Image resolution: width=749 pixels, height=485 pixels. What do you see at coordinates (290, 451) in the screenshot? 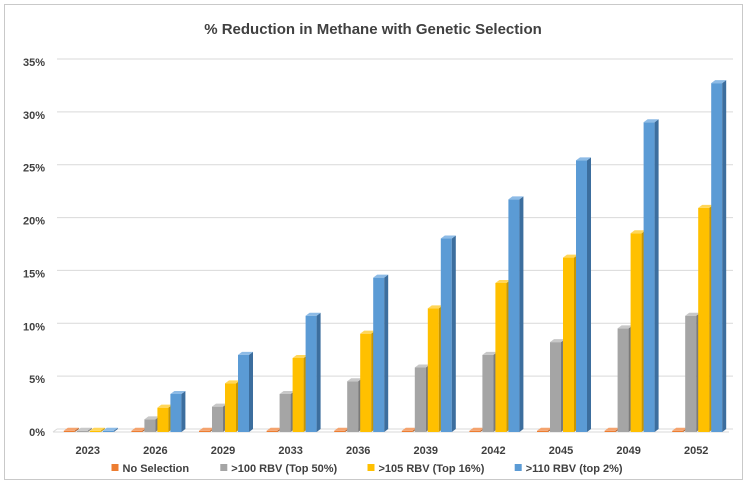
I see `x-tick-label: 2033` at bounding box center [290, 451].